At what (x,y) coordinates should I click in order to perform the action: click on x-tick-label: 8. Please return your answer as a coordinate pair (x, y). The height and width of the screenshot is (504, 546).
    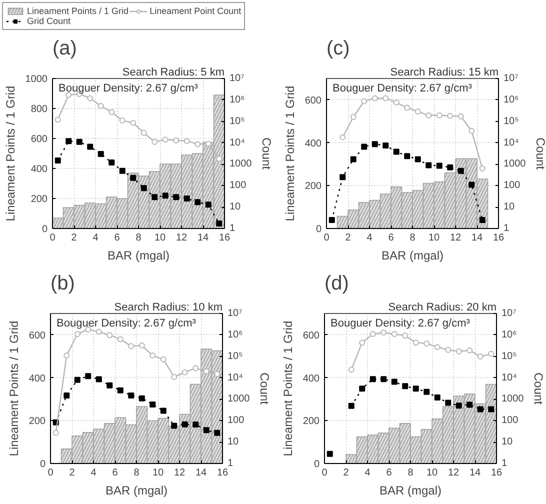
    Looking at the image, I should click on (411, 473).